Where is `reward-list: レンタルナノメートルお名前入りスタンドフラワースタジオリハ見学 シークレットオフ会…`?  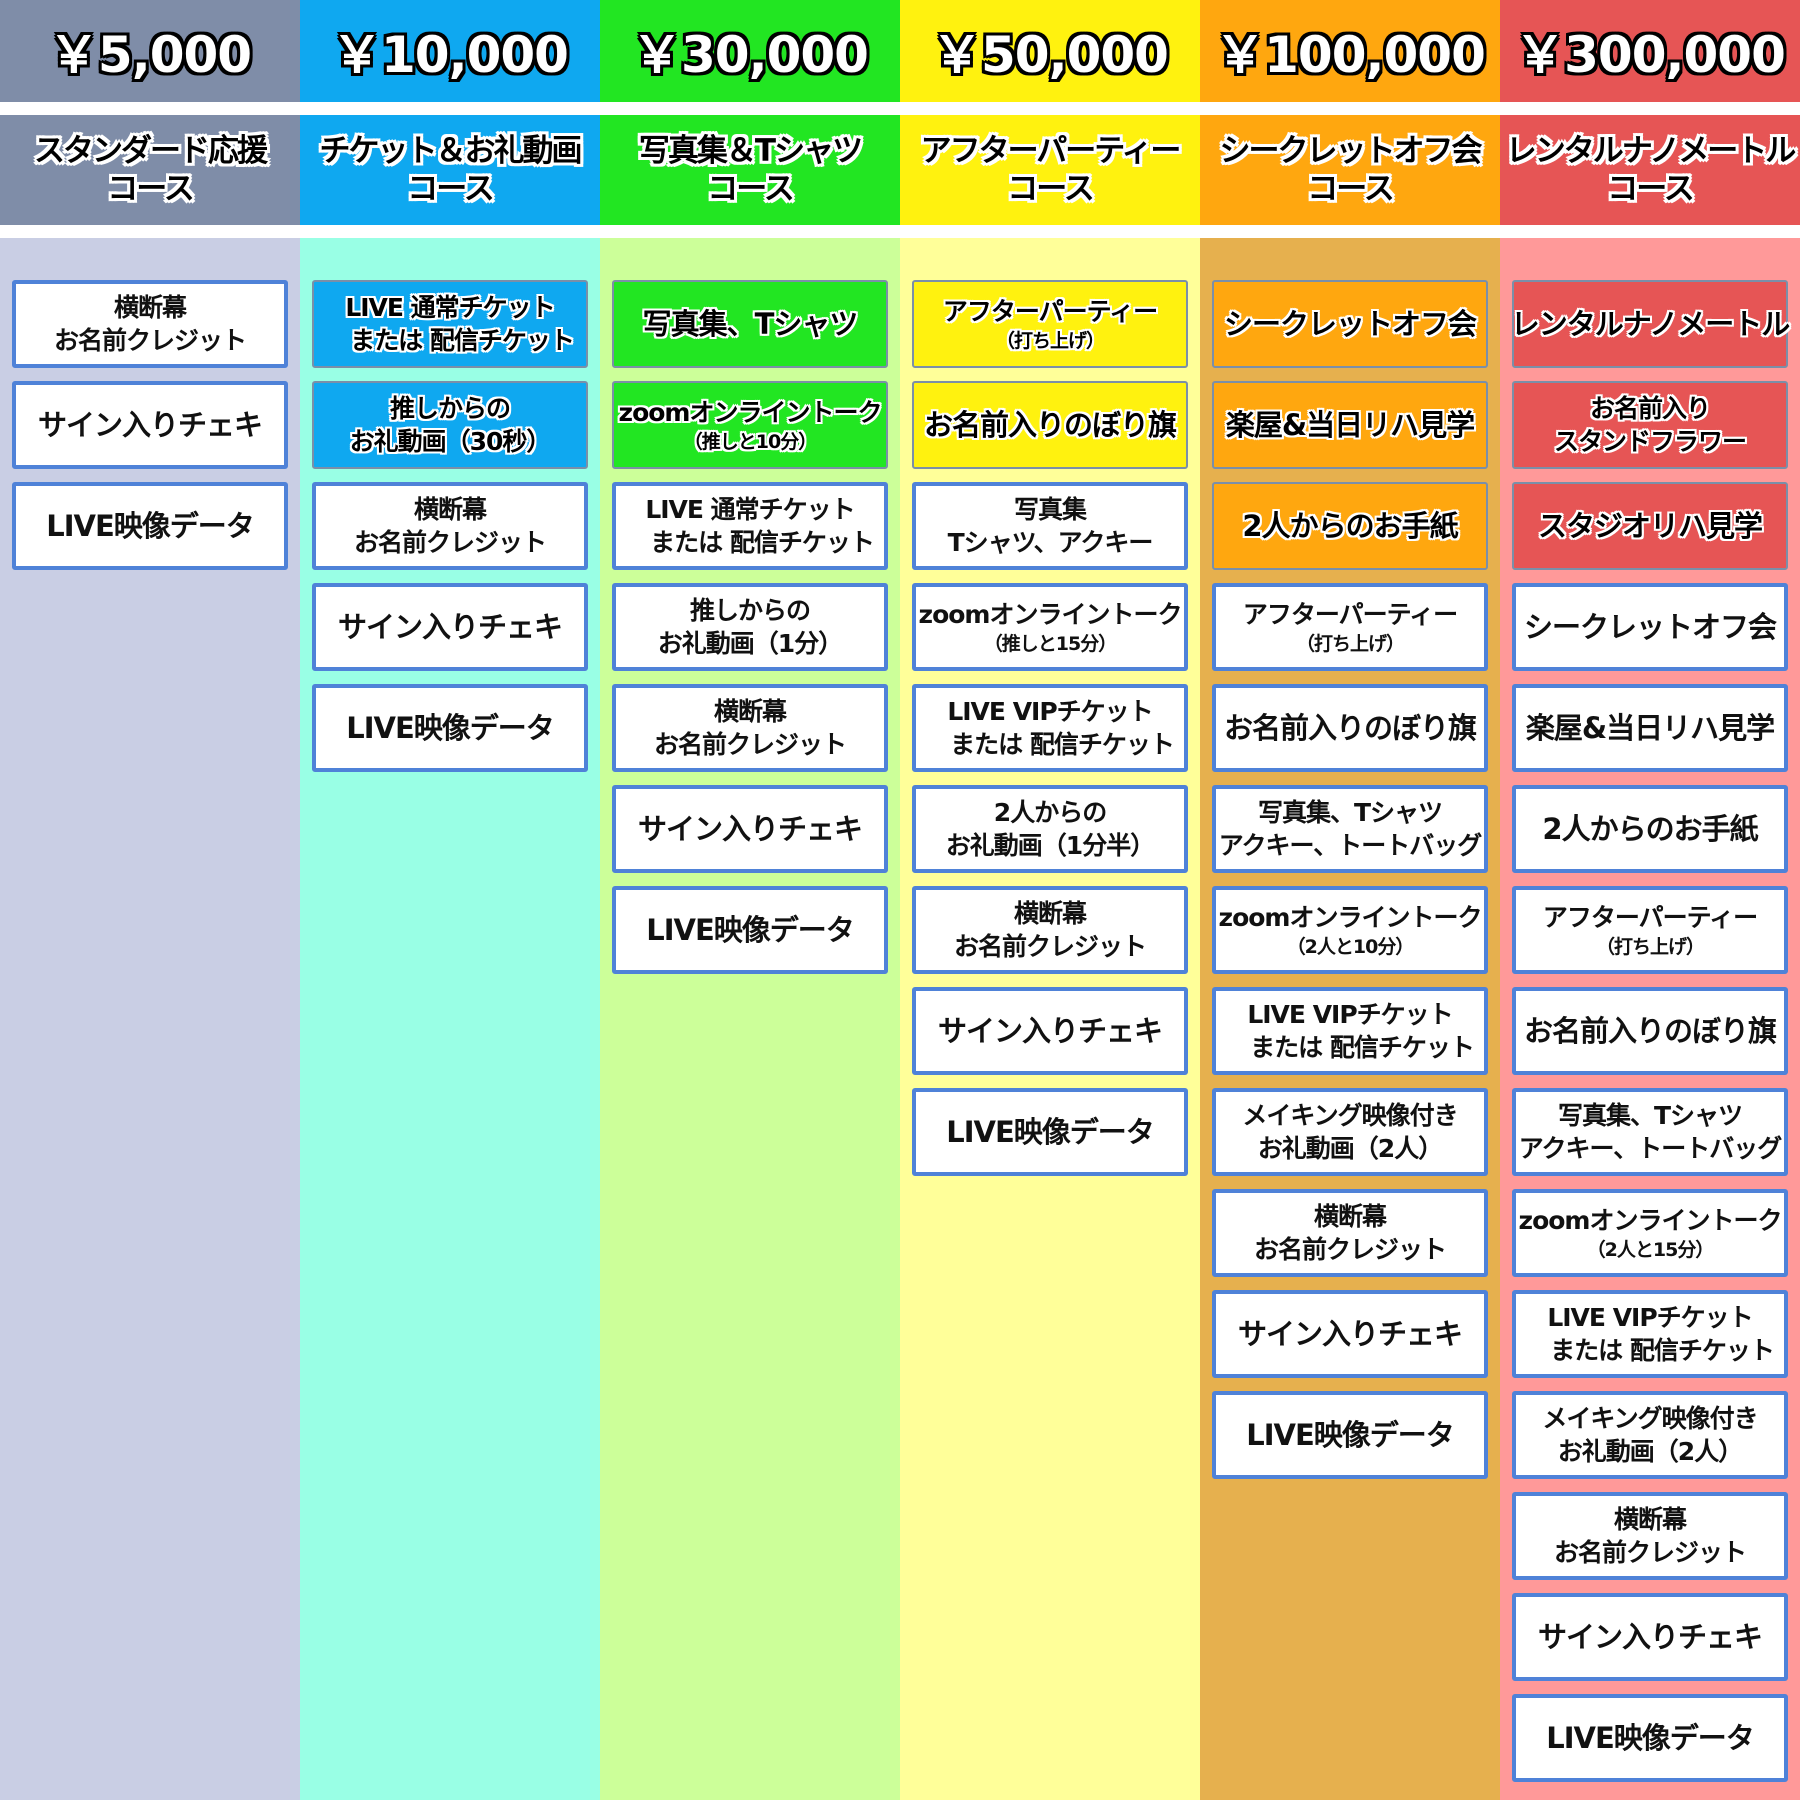
reward-list: レンタルナノメートルお名前入りスタンドフラワースタジオリハ見学 シークレットオフ会… is located at coordinates (1650, 1037).